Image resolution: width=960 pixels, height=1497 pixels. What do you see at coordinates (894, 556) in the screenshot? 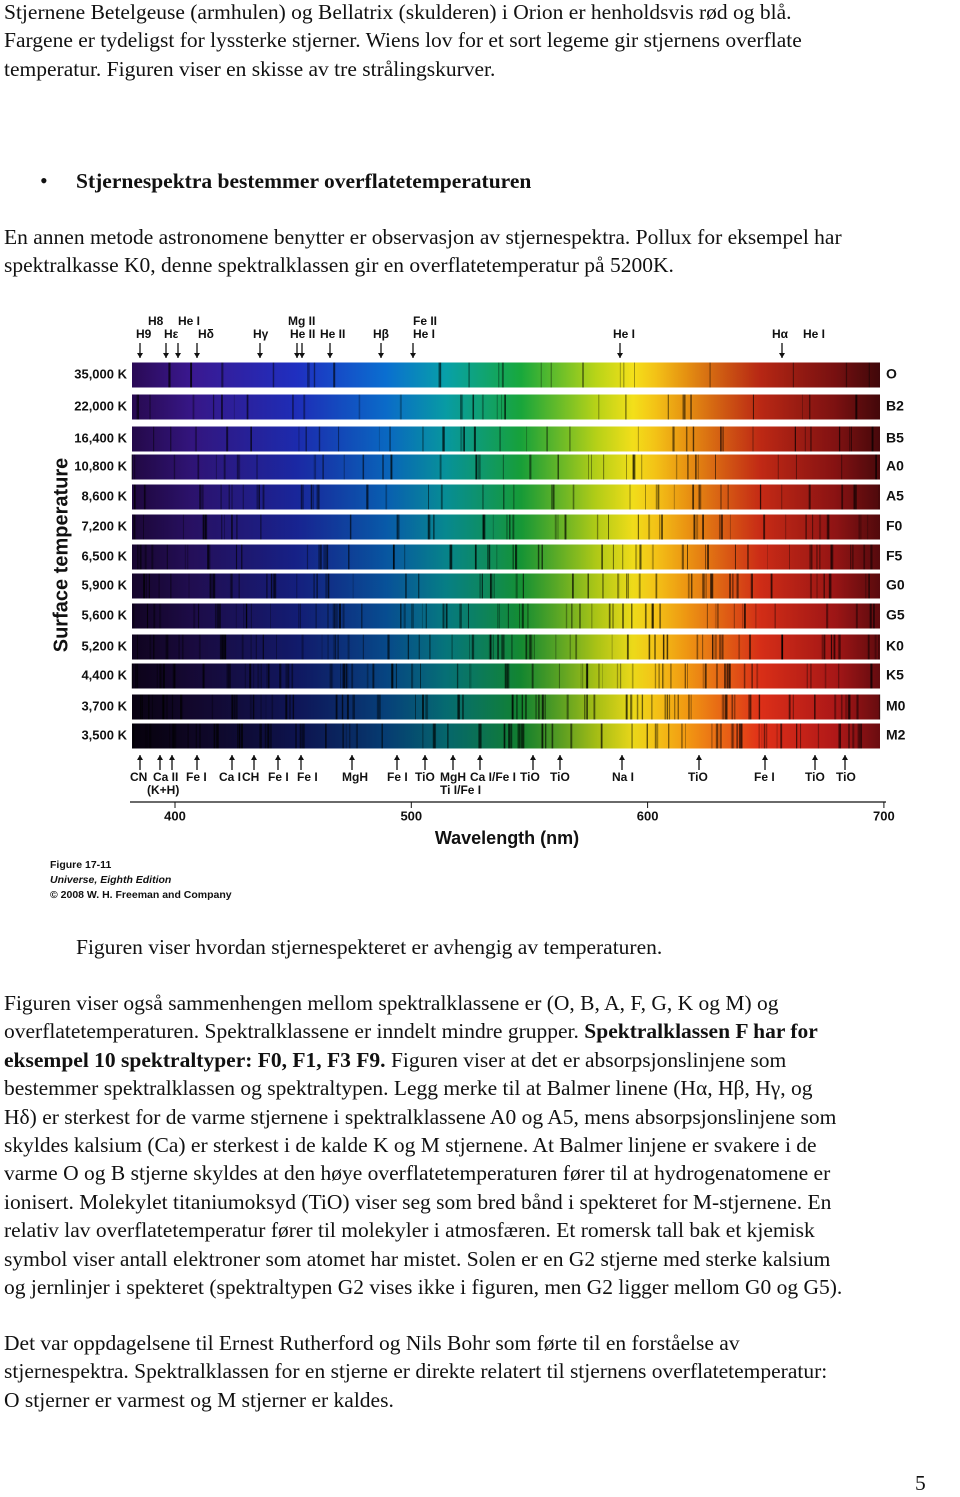
I see `spectral-class: F5` at bounding box center [894, 556].